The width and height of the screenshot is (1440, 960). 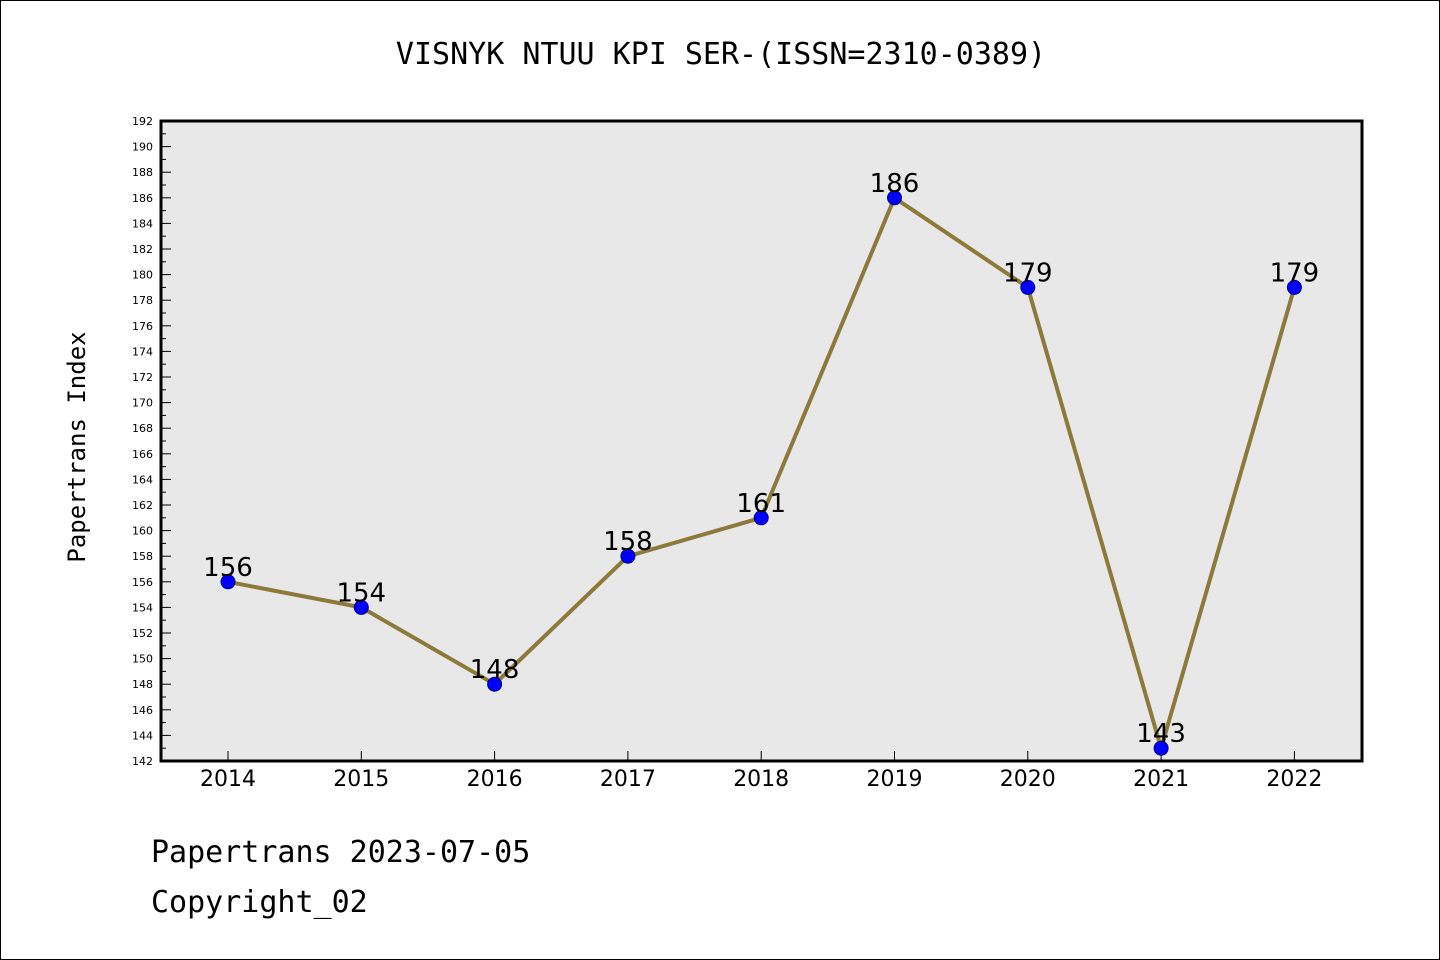 I want to click on y-tick-label: 176, so click(x=142, y=326).